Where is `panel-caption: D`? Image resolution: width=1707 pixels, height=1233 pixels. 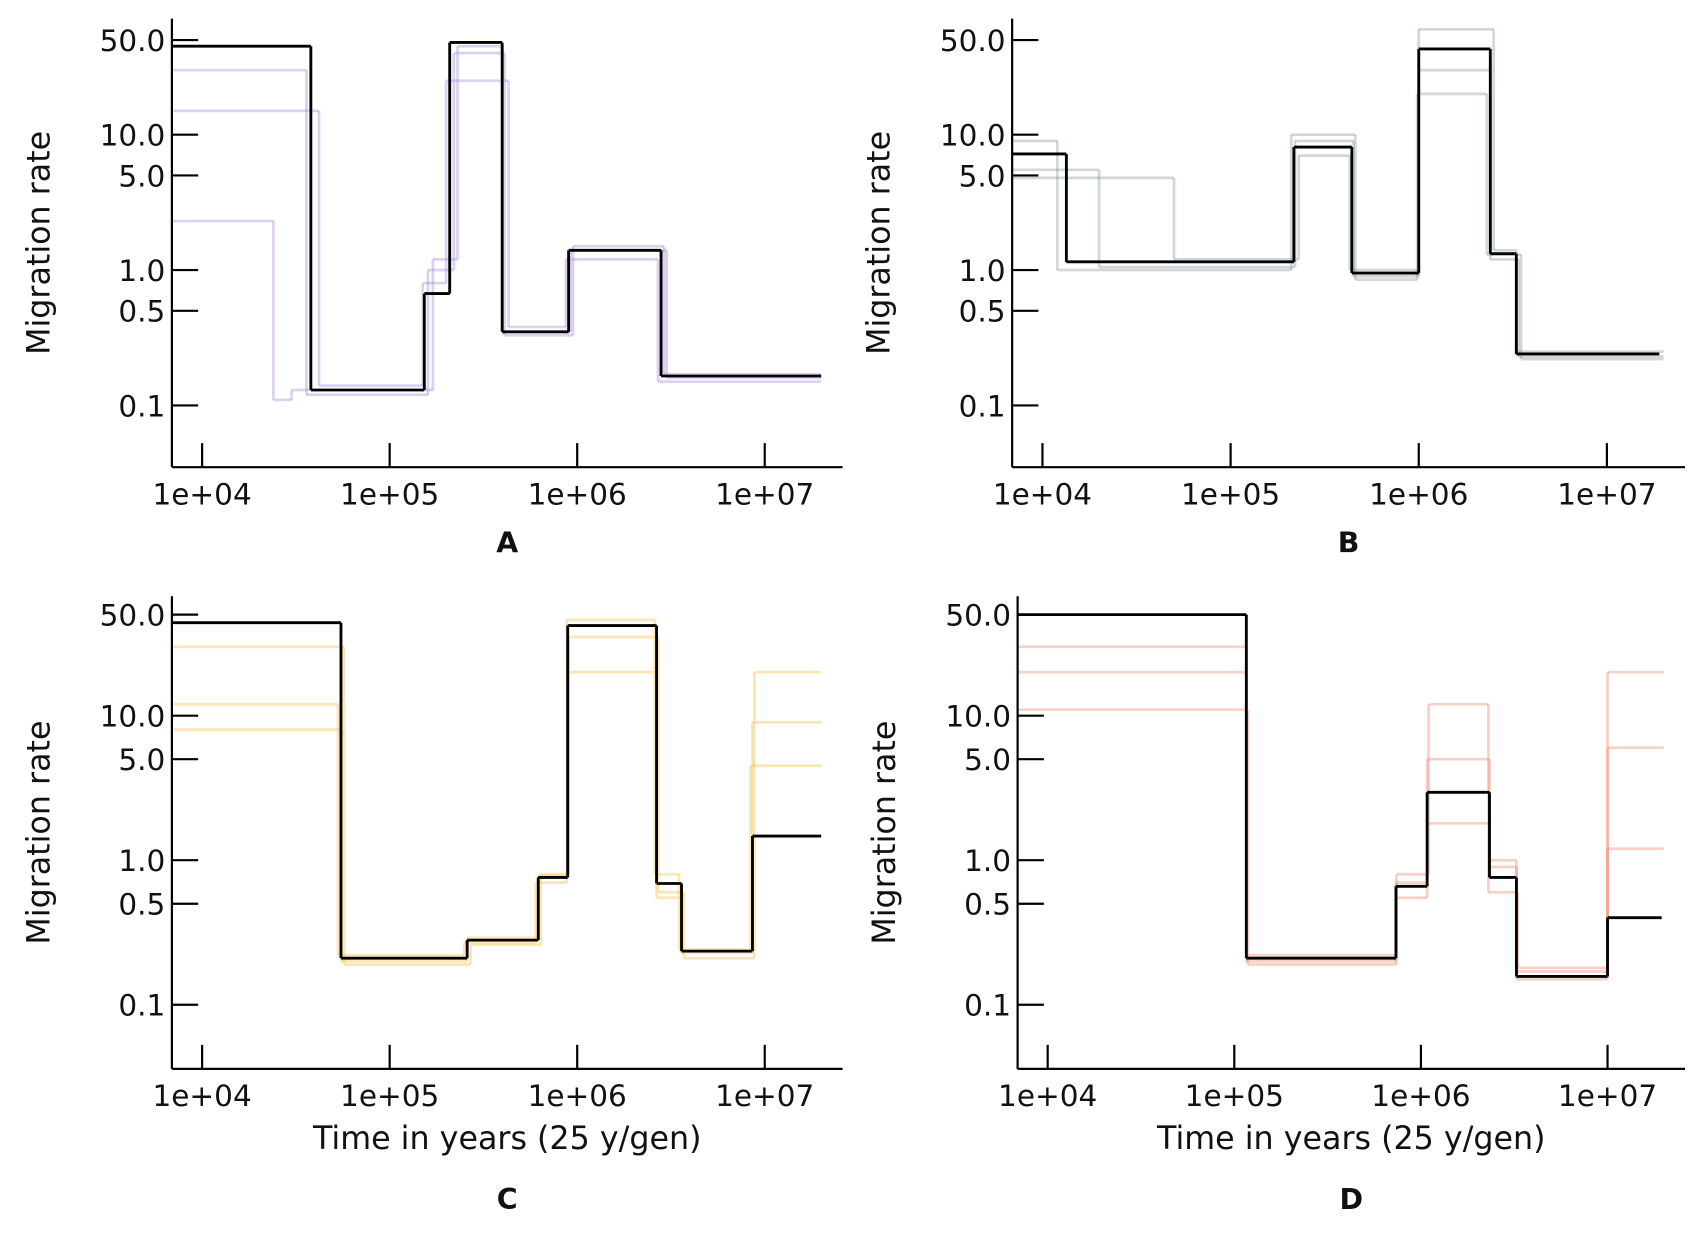 panel-caption: D is located at coordinates (1351, 1199).